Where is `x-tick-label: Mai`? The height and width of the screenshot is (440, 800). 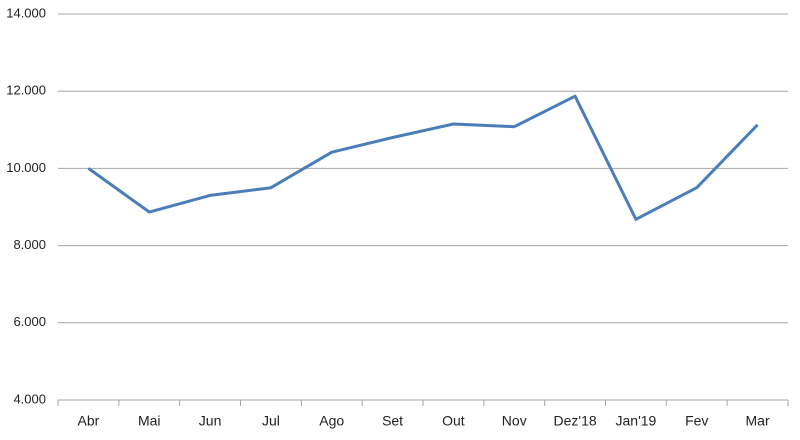 x-tick-label: Mai is located at coordinates (149, 421).